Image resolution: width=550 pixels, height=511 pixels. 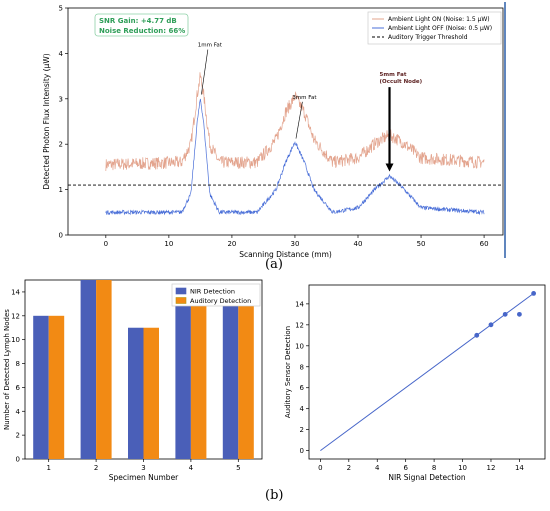 What do you see at coordinates (320, 468) in the screenshot?
I see `x-tick-label-b2: 0` at bounding box center [320, 468].